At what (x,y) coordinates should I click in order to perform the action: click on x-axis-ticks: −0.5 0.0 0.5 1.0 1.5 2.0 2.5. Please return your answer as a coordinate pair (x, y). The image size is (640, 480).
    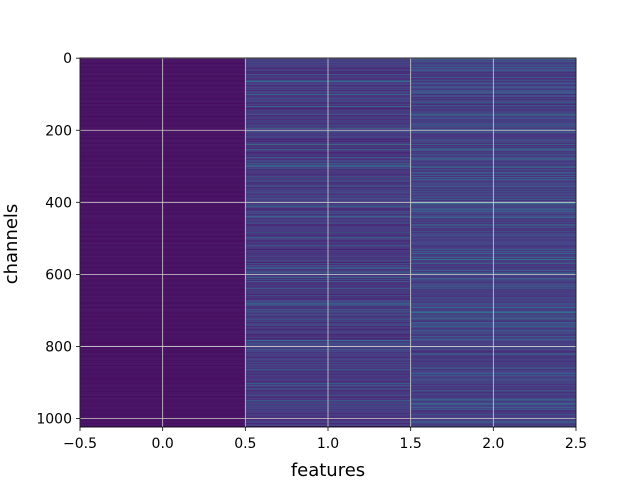
    Looking at the image, I should click on (325, 439).